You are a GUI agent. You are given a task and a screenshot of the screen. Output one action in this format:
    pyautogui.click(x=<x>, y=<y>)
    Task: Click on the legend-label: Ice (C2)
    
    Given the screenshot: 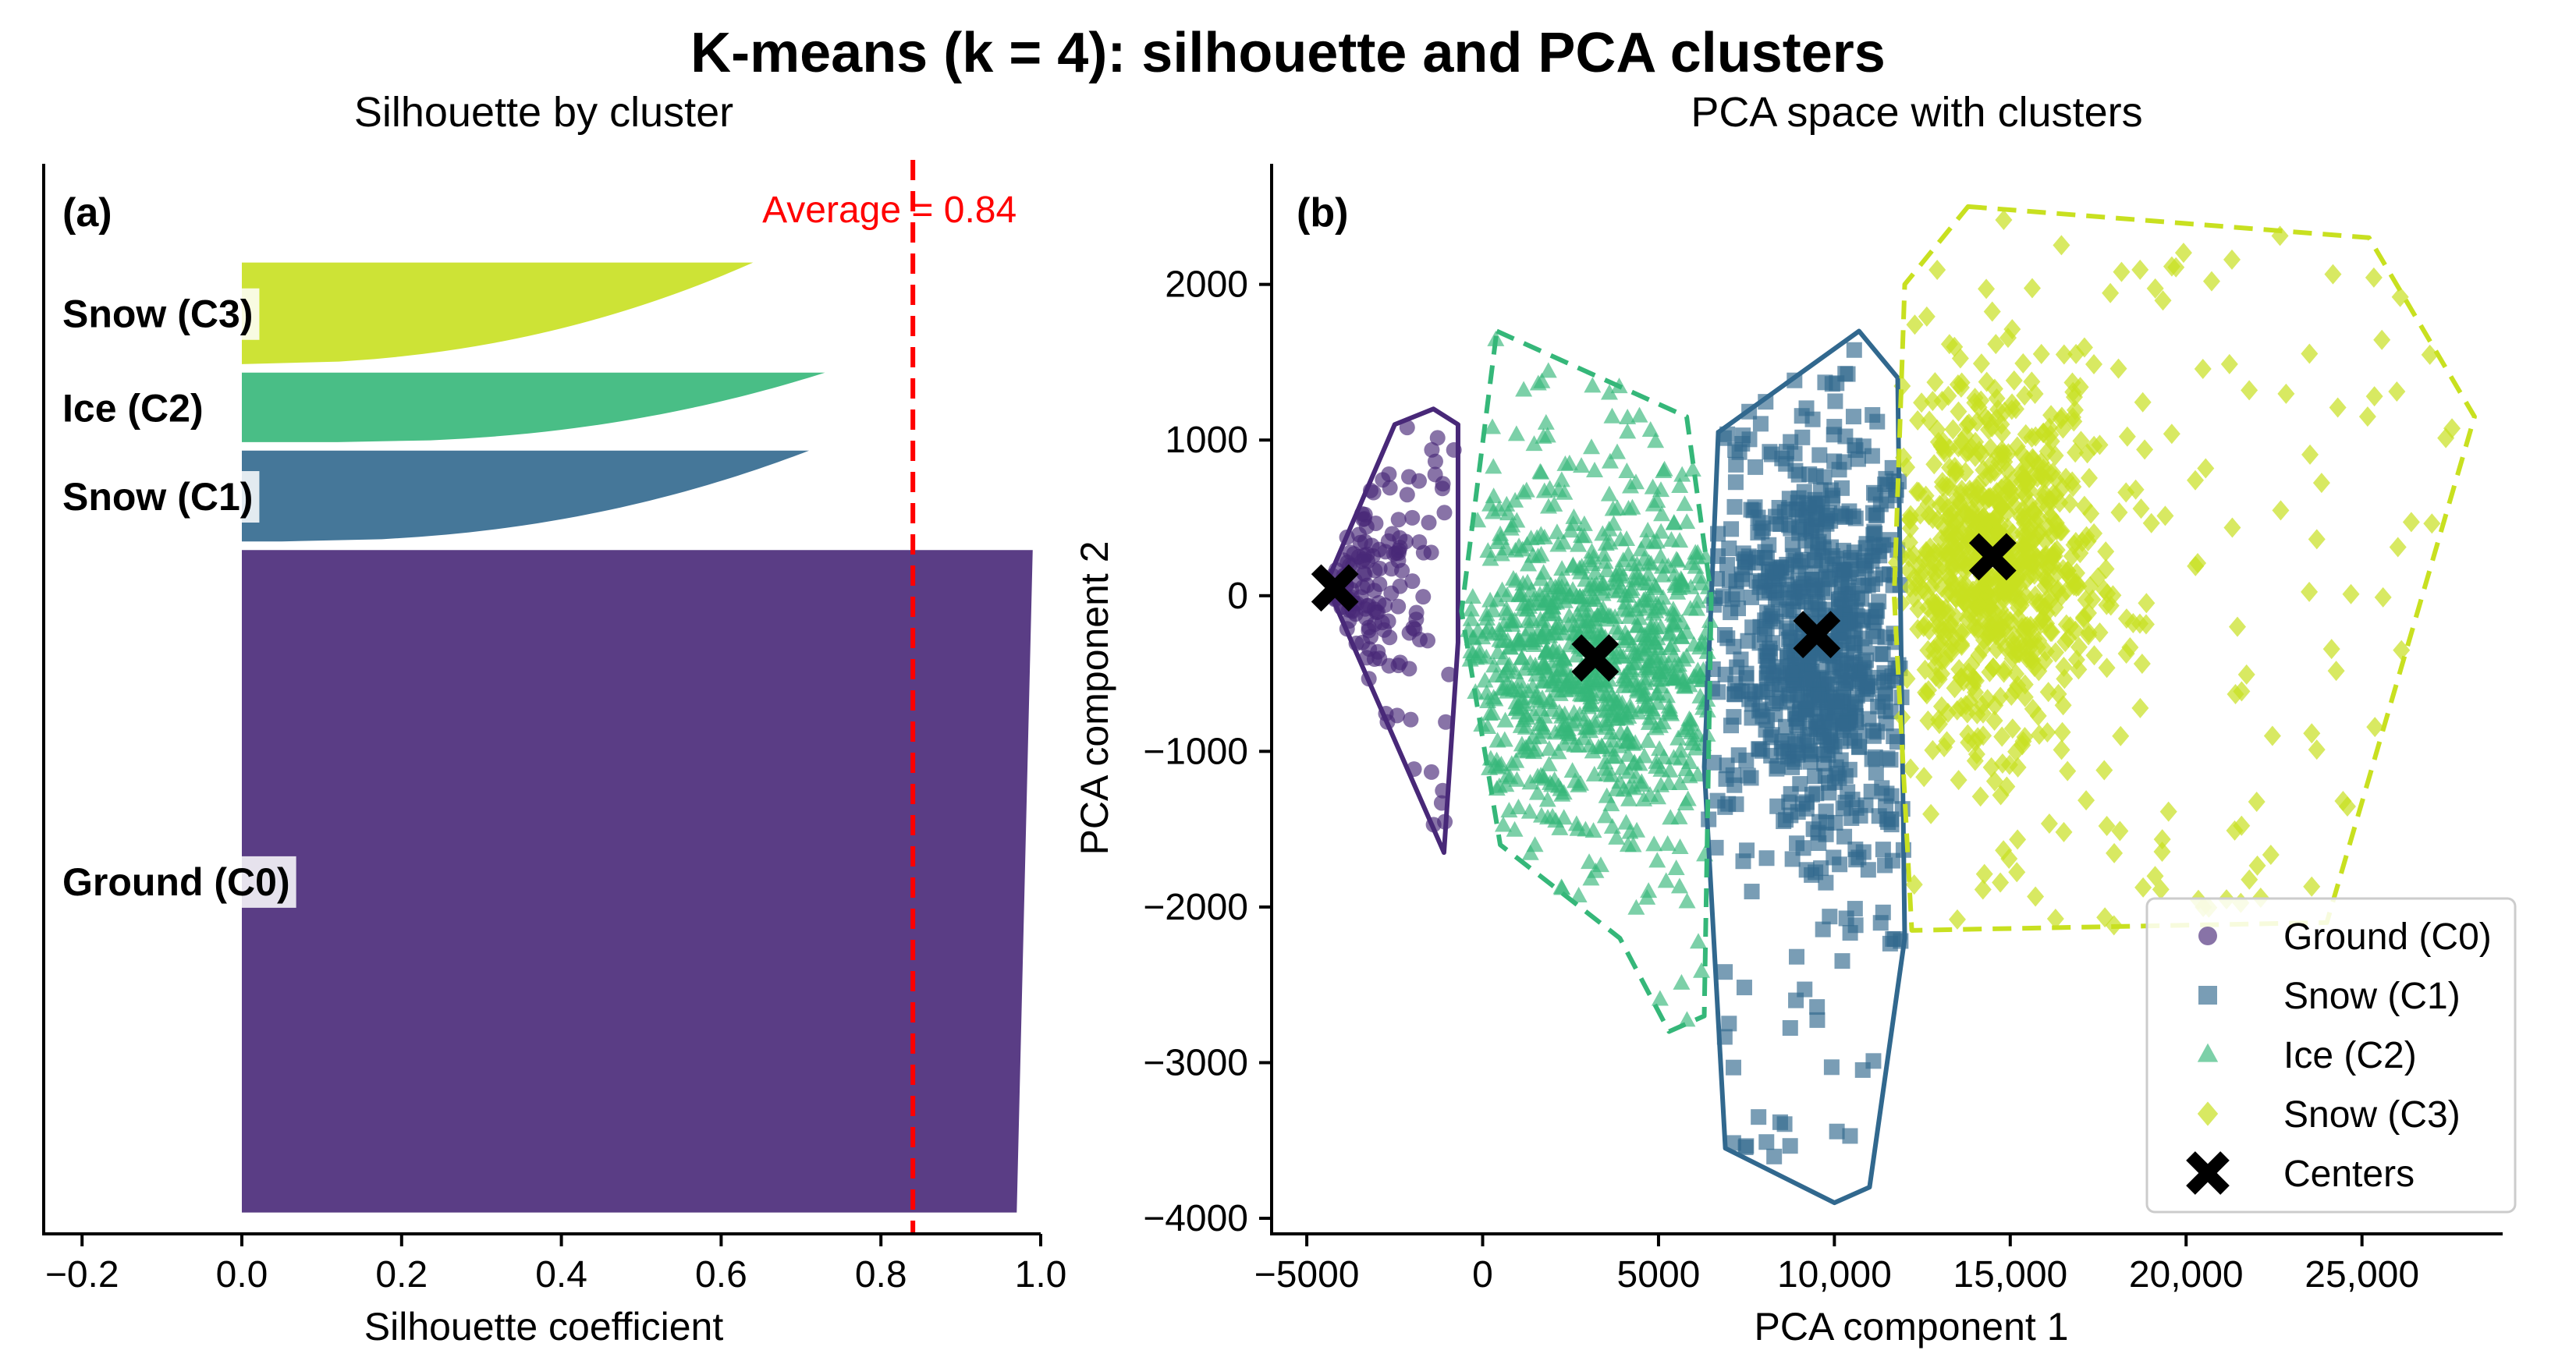 What is the action you would take?
    pyautogui.click(x=2350, y=1055)
    